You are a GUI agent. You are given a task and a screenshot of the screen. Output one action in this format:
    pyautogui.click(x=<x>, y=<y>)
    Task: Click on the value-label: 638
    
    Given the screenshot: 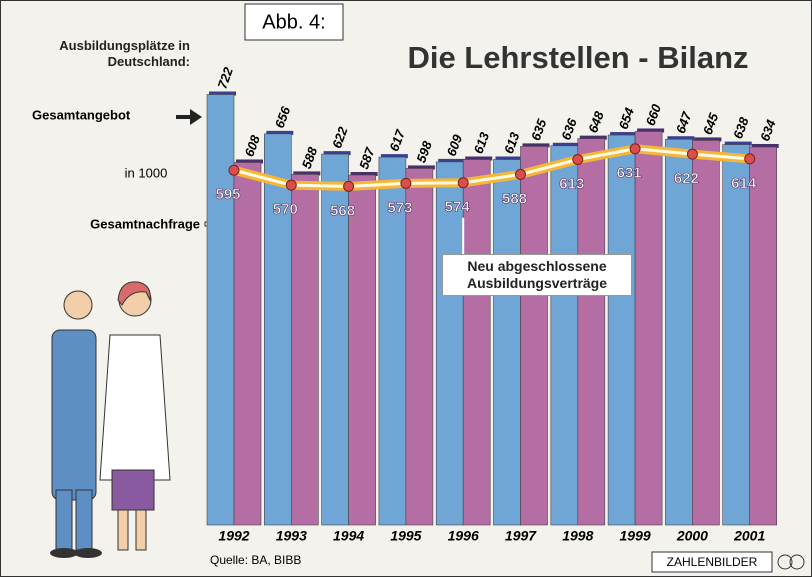 What is the action you would take?
    pyautogui.click(x=741, y=128)
    